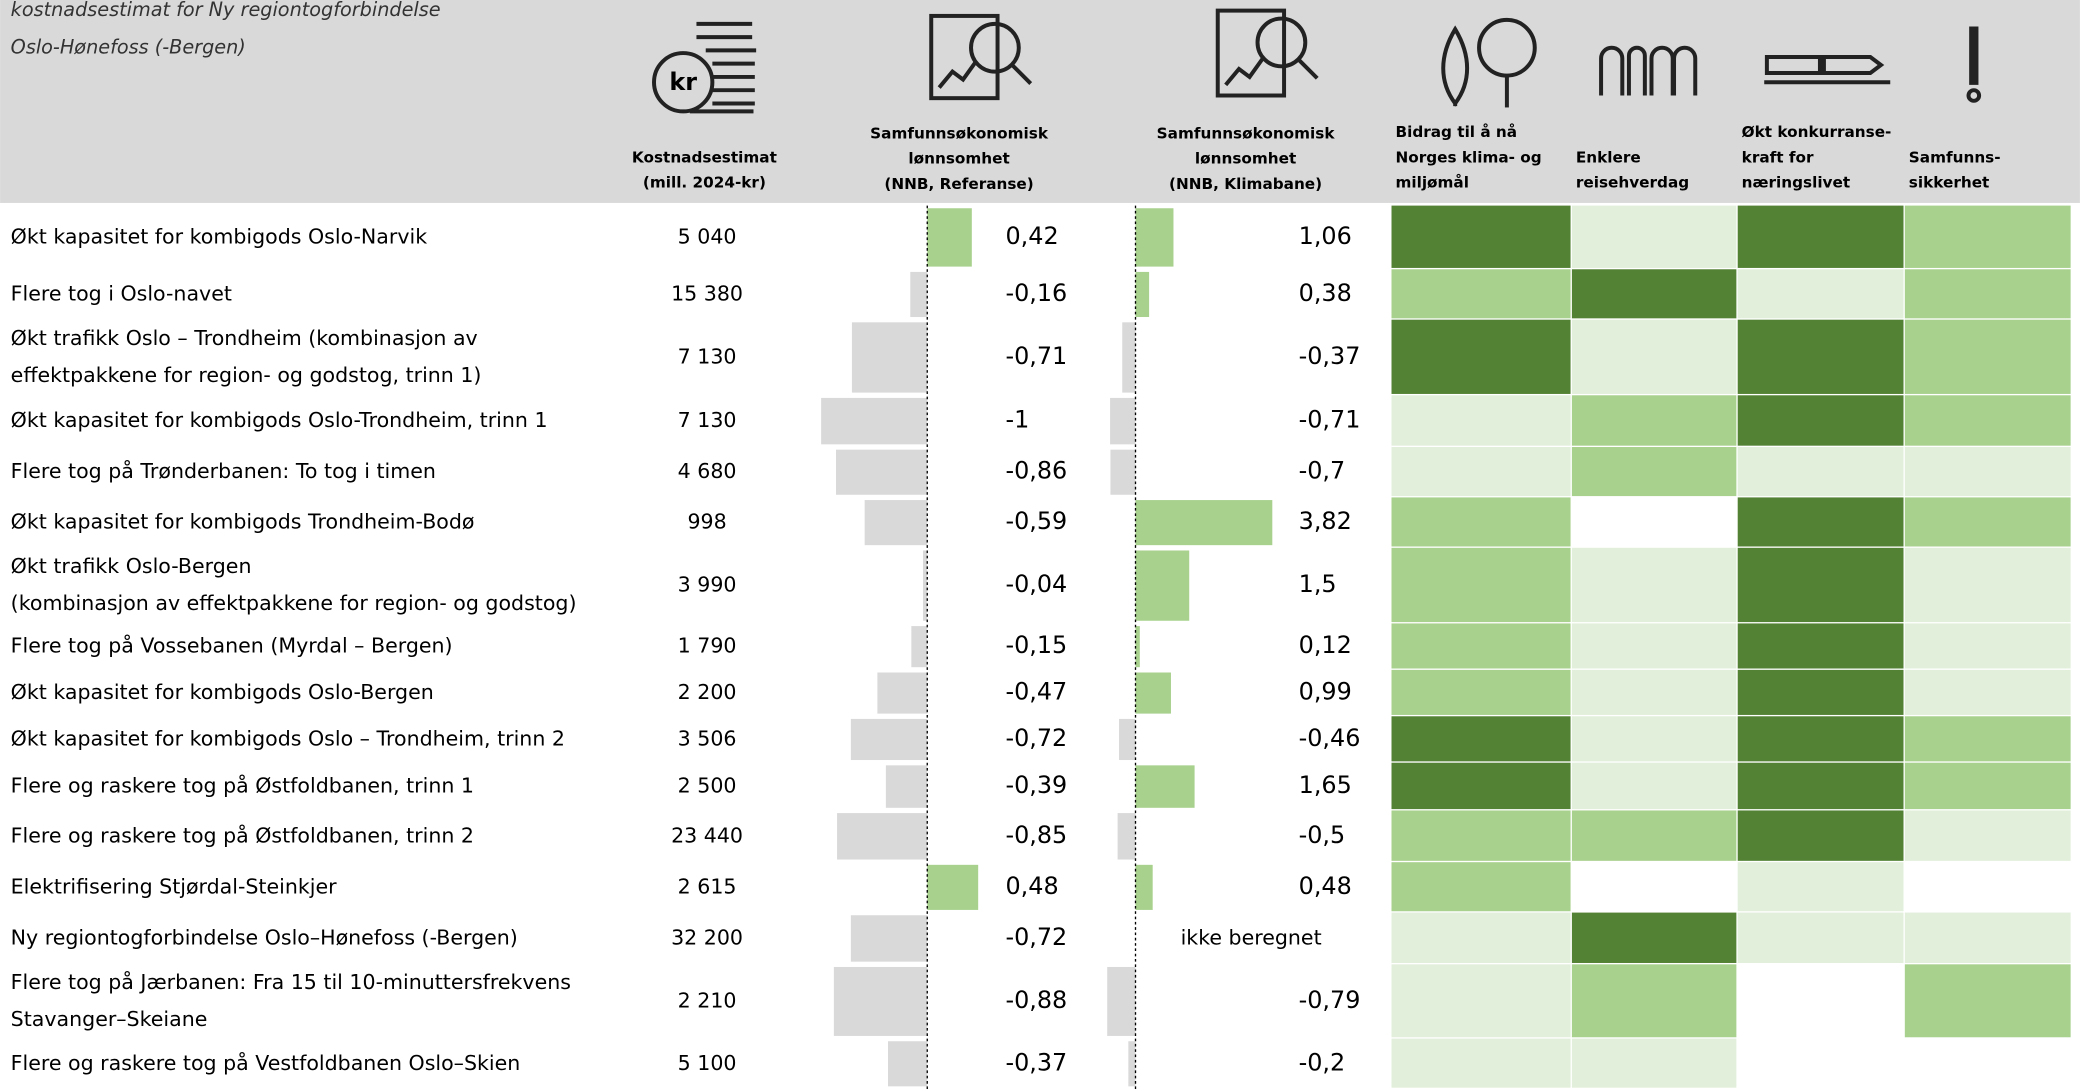 The image size is (2080, 1089). What do you see at coordinates (683, 82) in the screenshot?
I see `kr-icon: kr` at bounding box center [683, 82].